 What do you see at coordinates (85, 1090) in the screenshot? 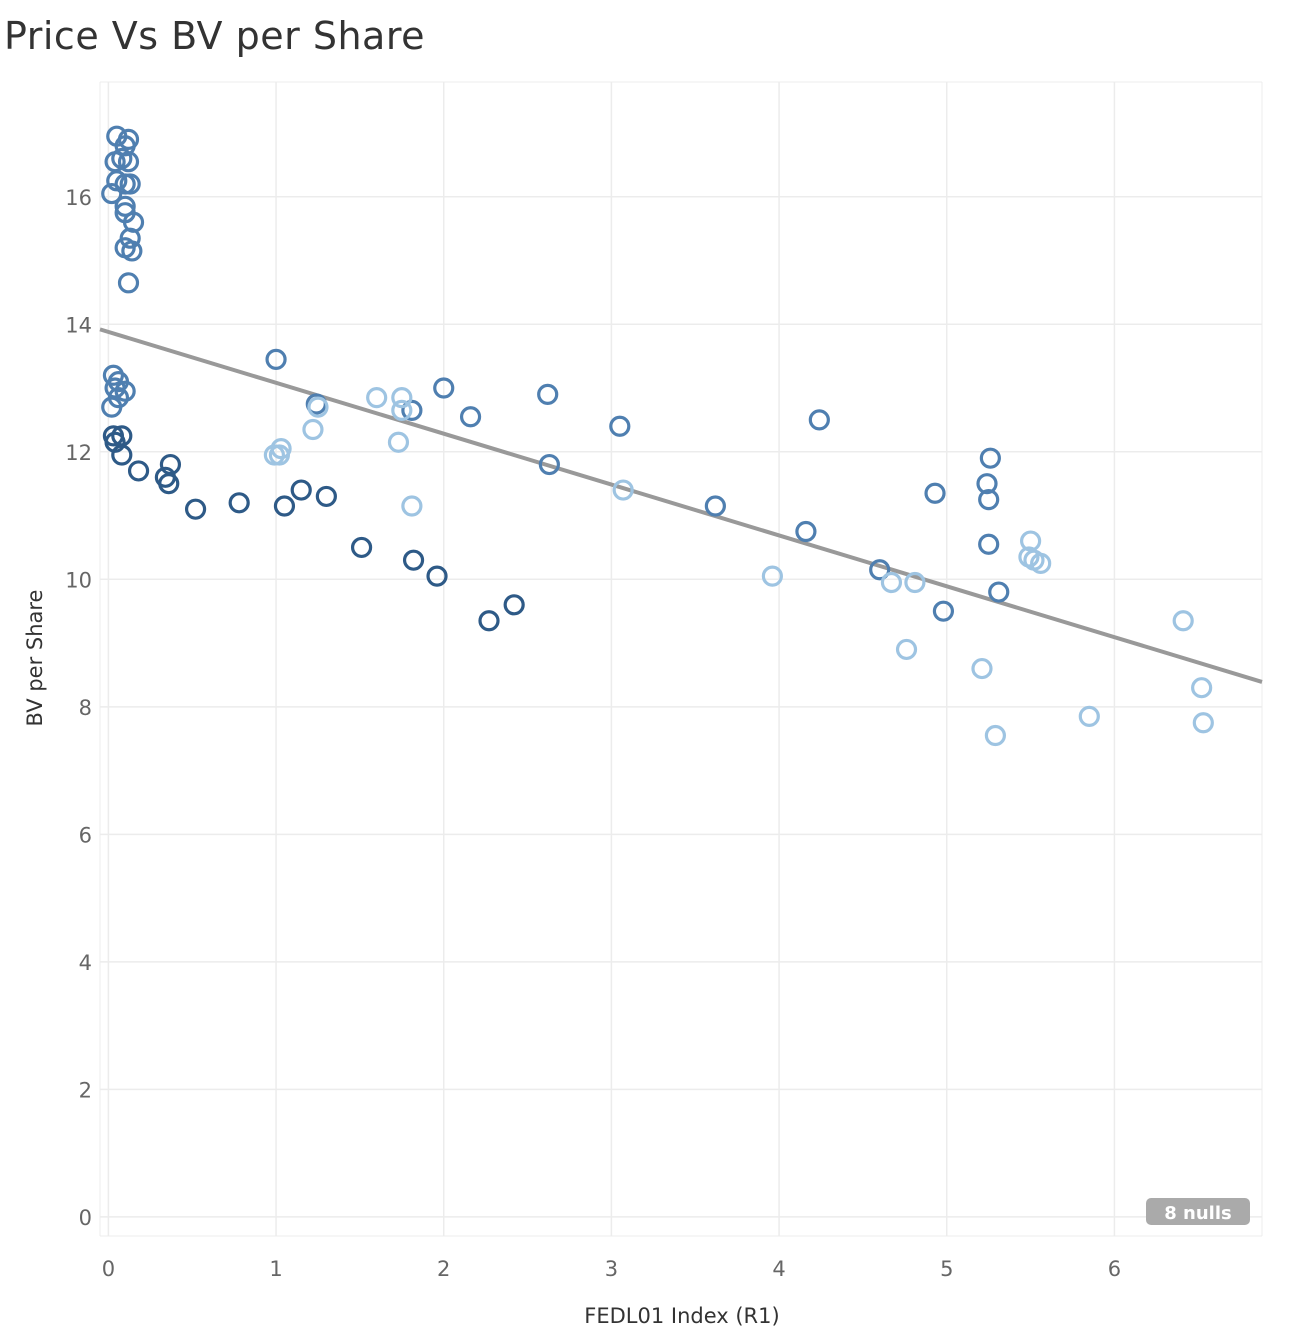
I see `y-tick-label: 2` at bounding box center [85, 1090].